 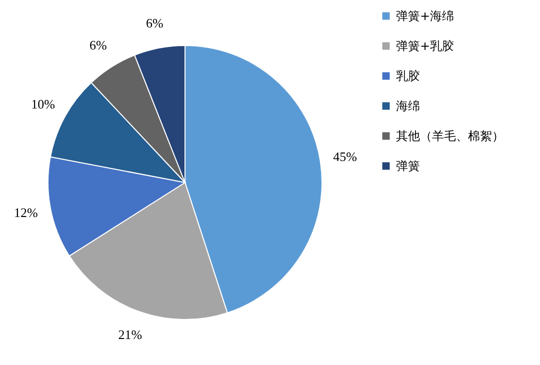 I want to click on data-label: 21%, so click(x=130, y=334).